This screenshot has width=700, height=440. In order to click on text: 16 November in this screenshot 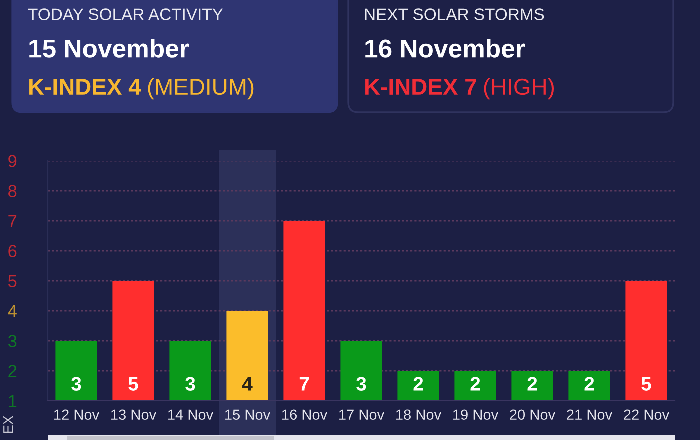, I will do `click(445, 48)`.